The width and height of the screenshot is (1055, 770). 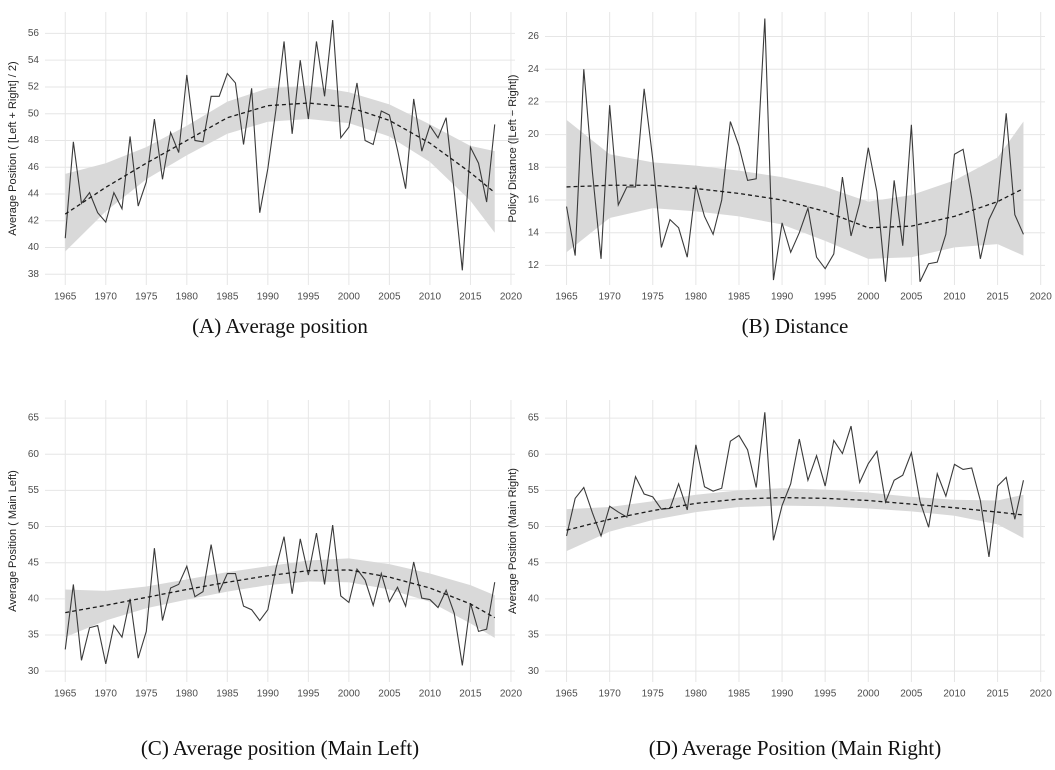 I want to click on caption: (A) Average position, so click(x=280, y=326).